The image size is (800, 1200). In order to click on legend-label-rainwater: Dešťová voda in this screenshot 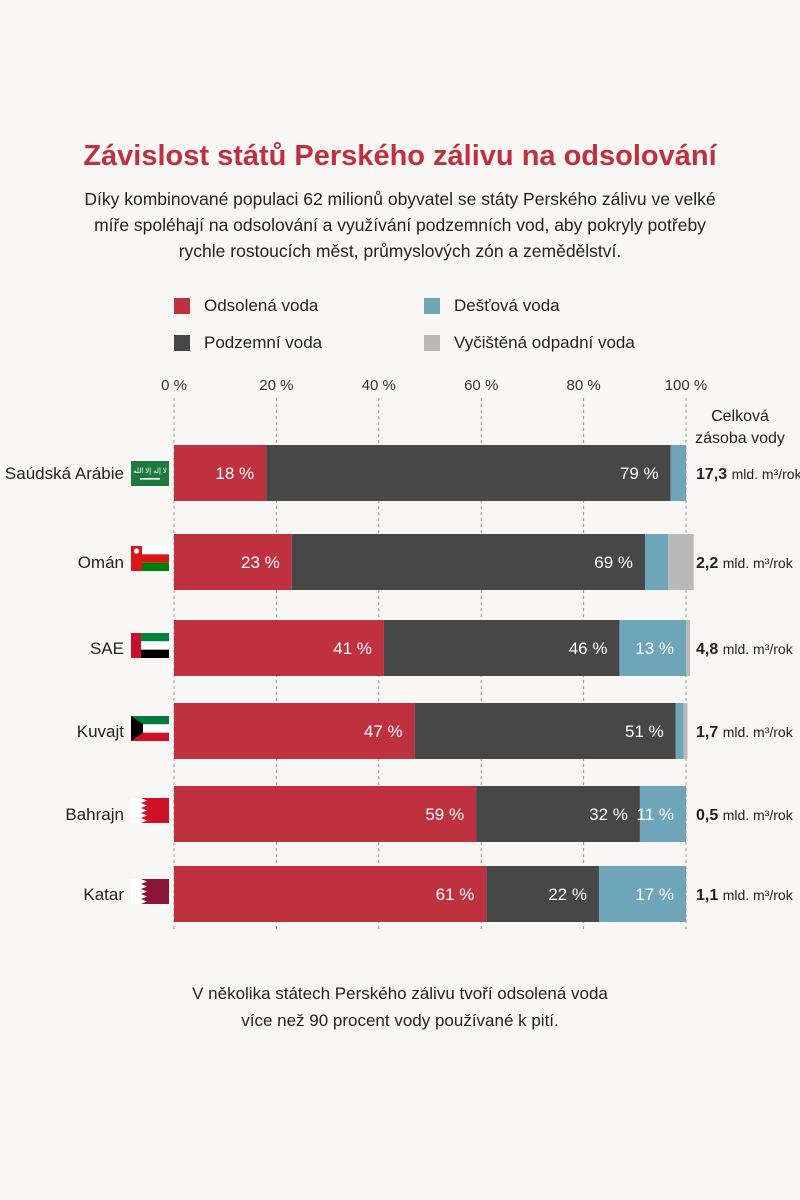, I will do `click(507, 305)`.